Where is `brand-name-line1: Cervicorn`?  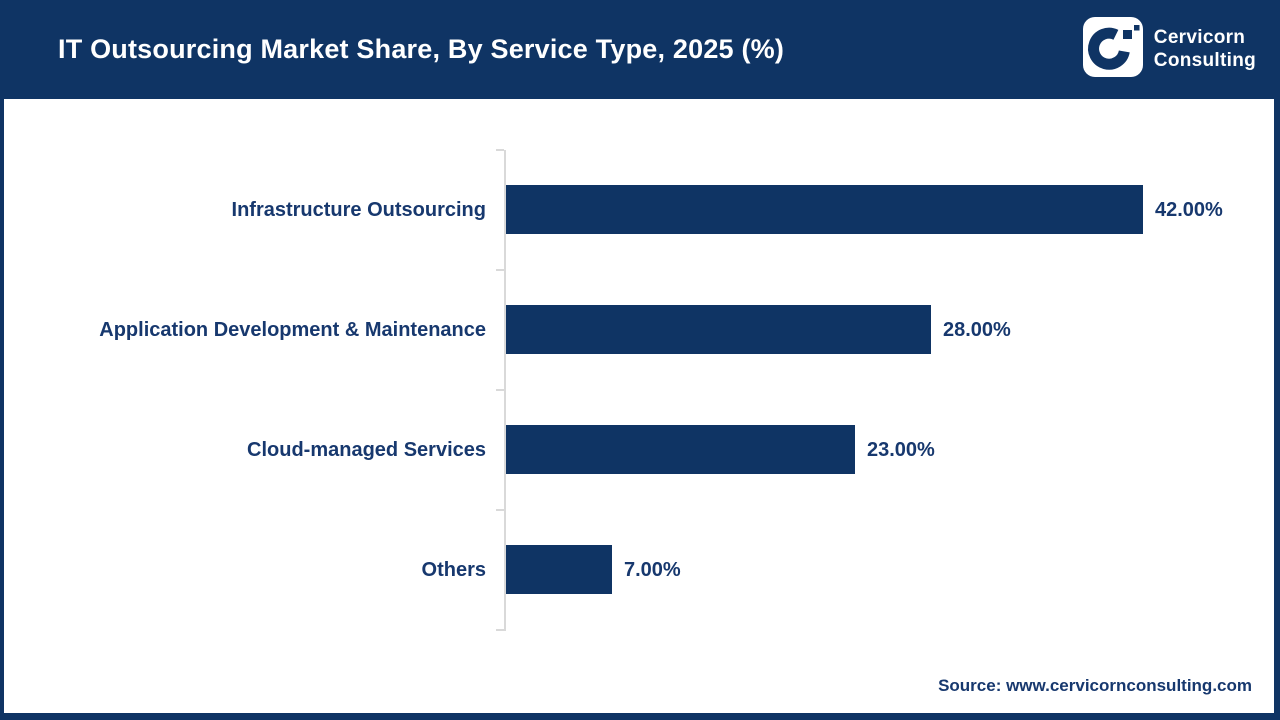 brand-name-line1: Cervicorn is located at coordinates (1199, 37).